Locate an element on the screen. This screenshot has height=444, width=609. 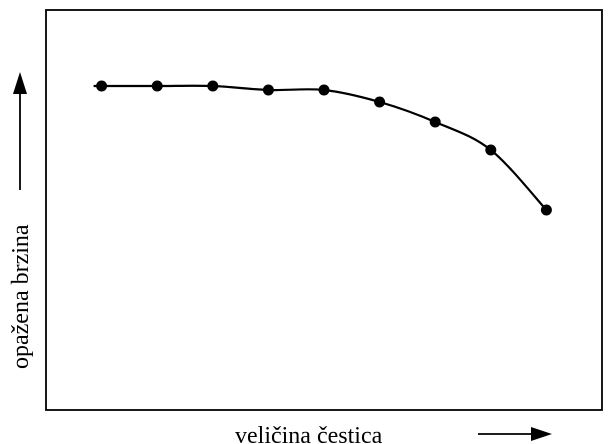
y-axis-label: opažena brzina is located at coordinates (21, 296).